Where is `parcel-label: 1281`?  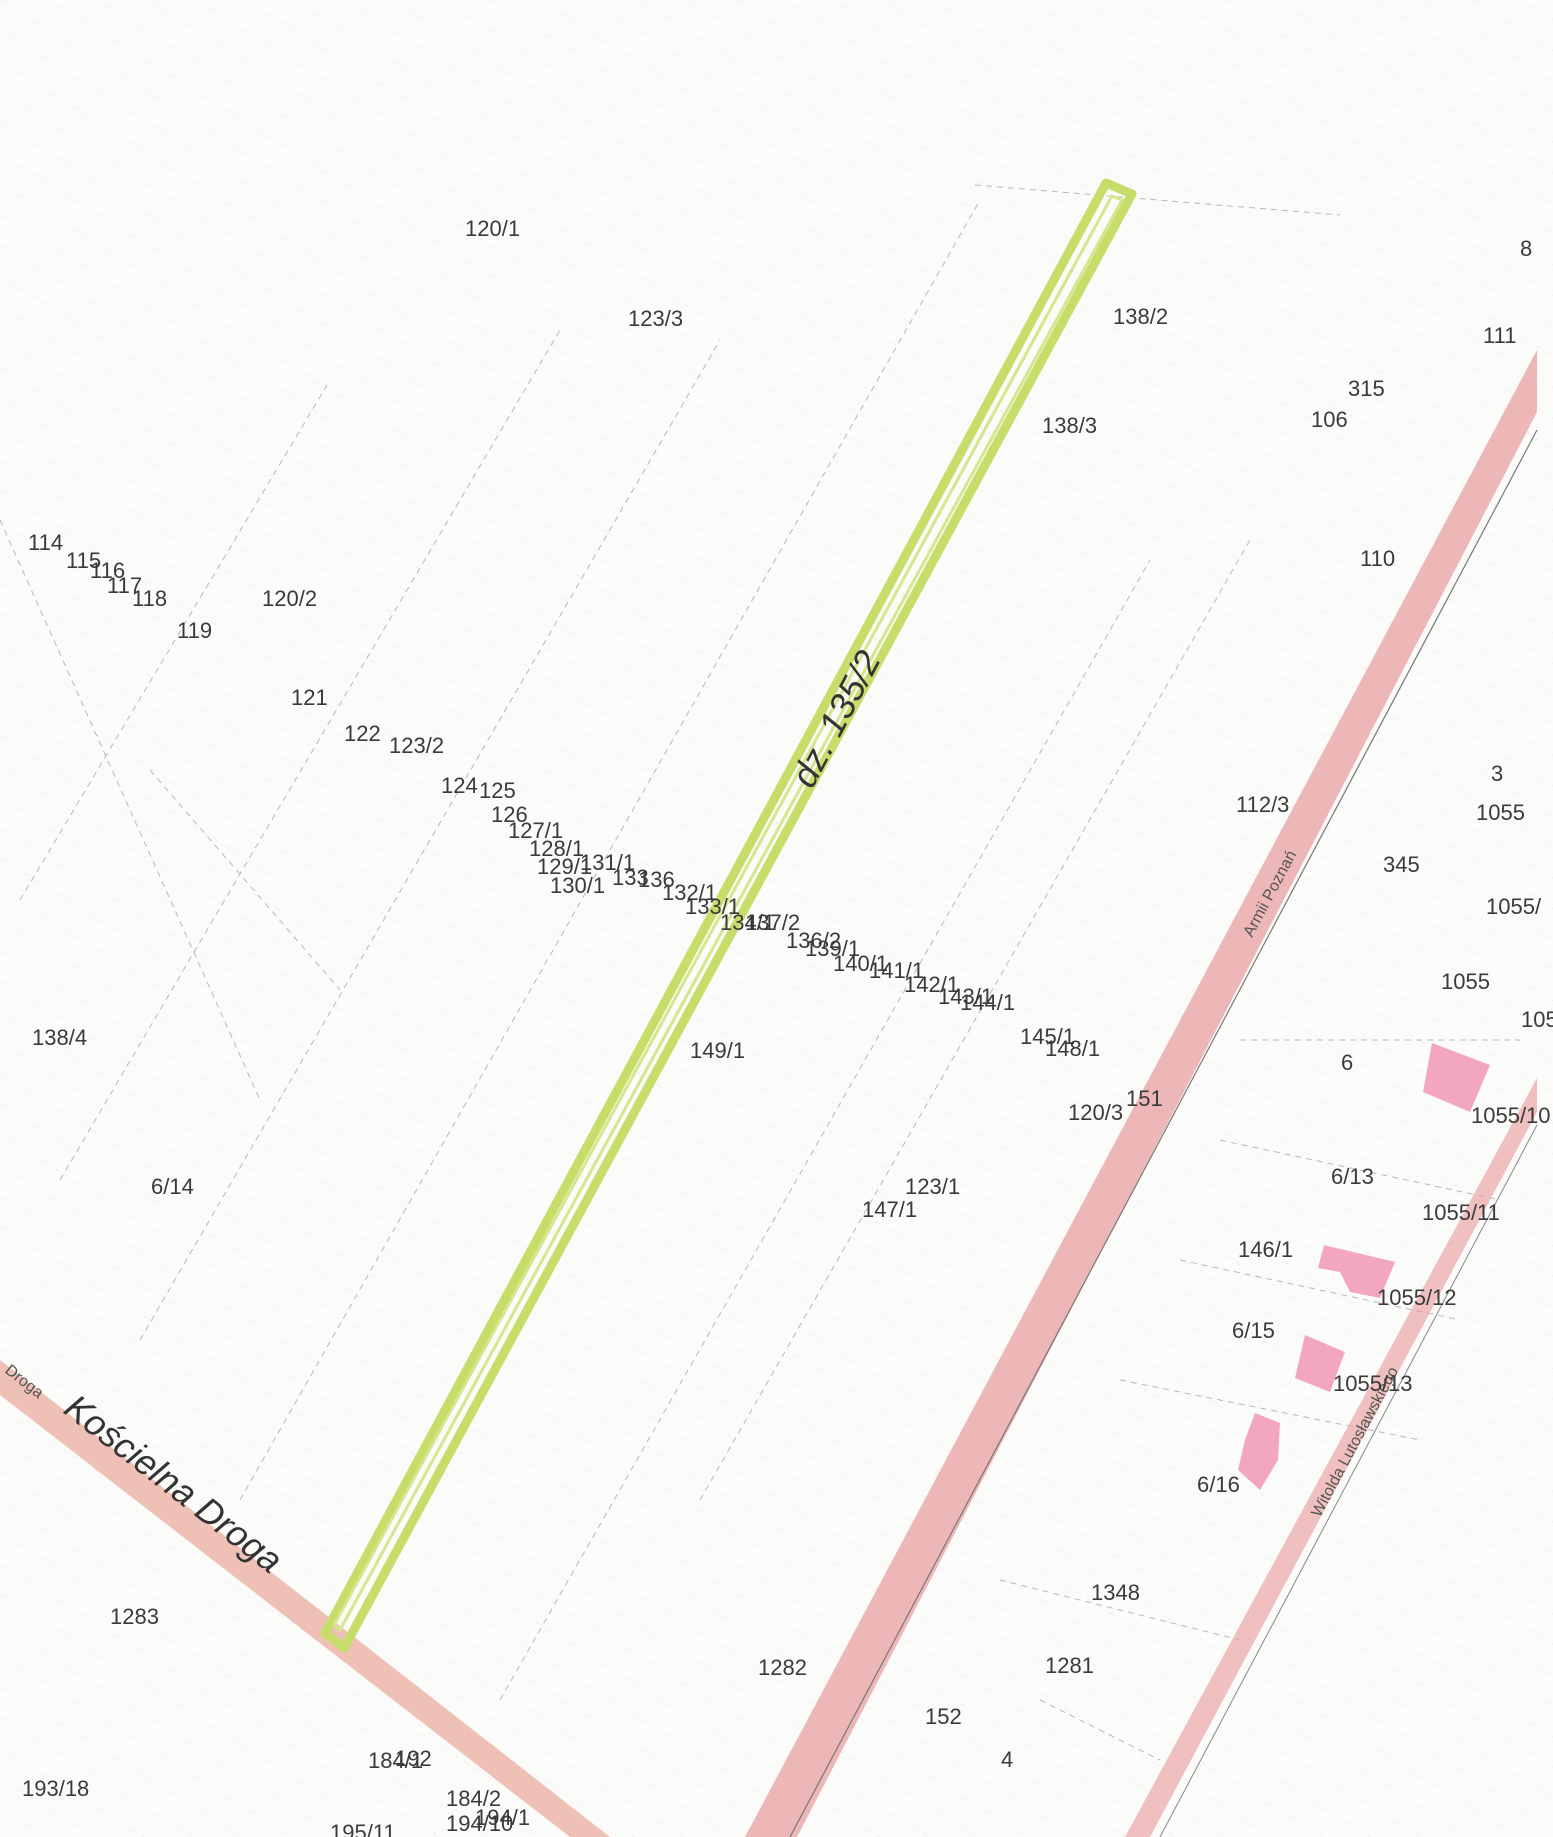 parcel-label: 1281 is located at coordinates (1069, 1665).